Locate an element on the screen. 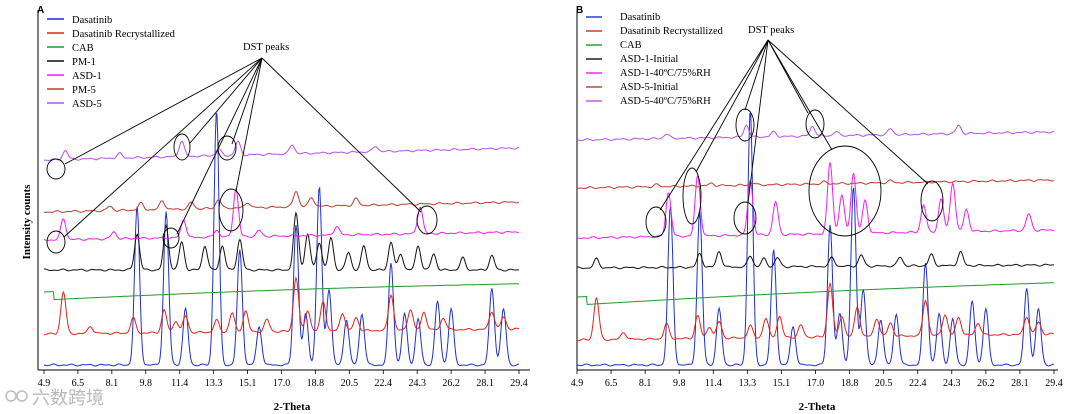 The width and height of the screenshot is (1080, 414). panel-b-callouts is located at coordinates (794, 138).